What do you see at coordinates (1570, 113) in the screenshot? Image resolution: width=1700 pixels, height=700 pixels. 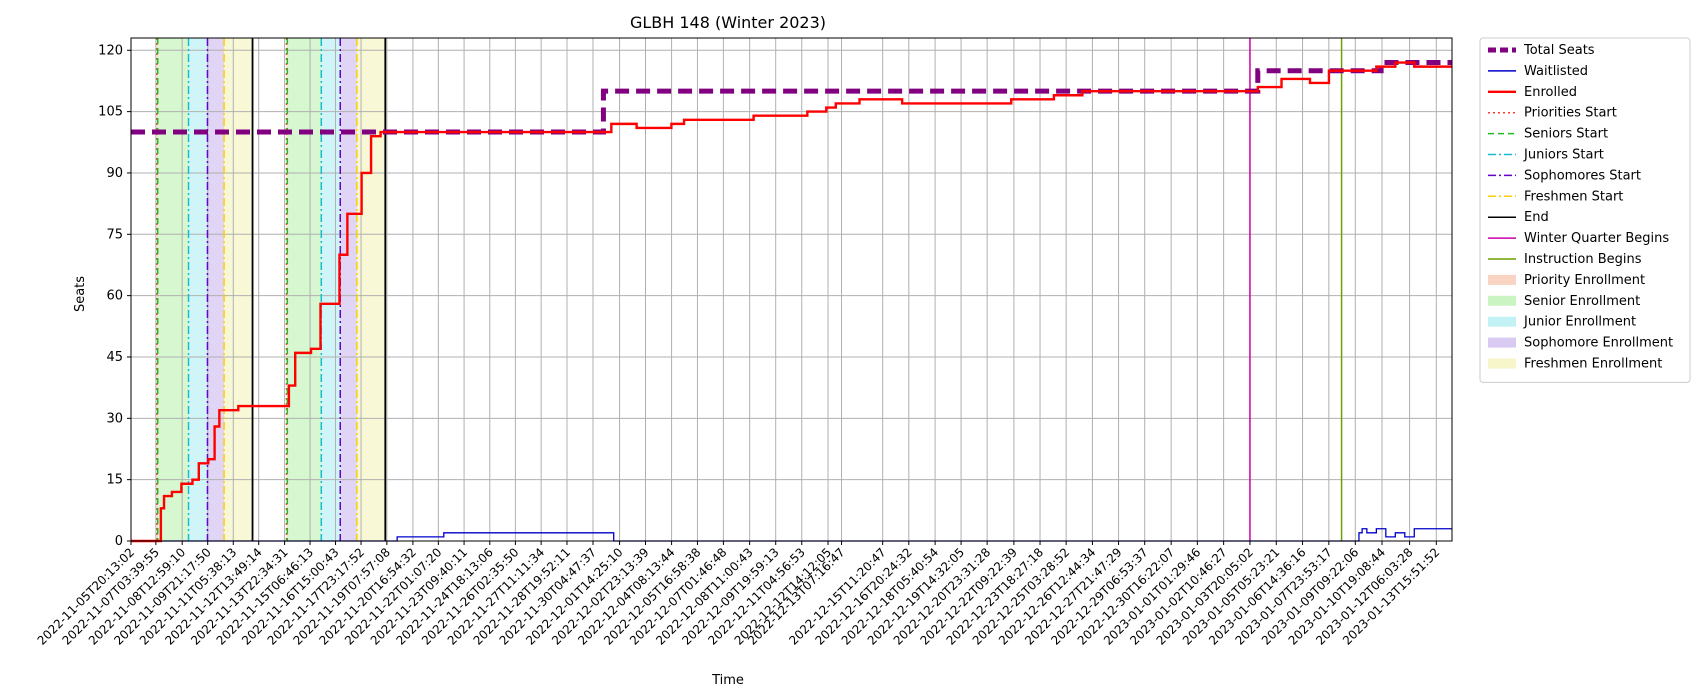 I see `legend-label: Priorities Start` at bounding box center [1570, 113].